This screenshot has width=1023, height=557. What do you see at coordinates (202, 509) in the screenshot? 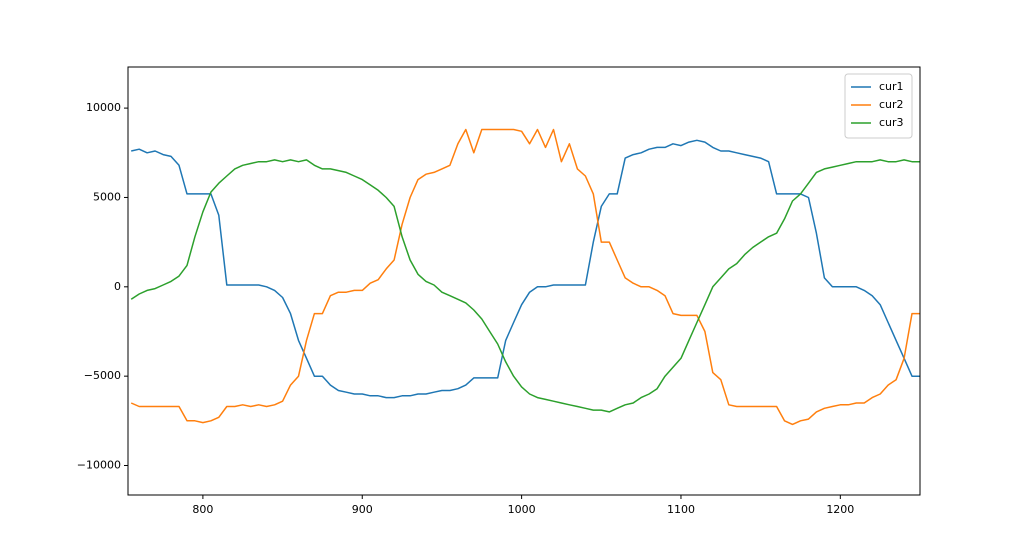
I see `x-tick-label: 800` at bounding box center [202, 509].